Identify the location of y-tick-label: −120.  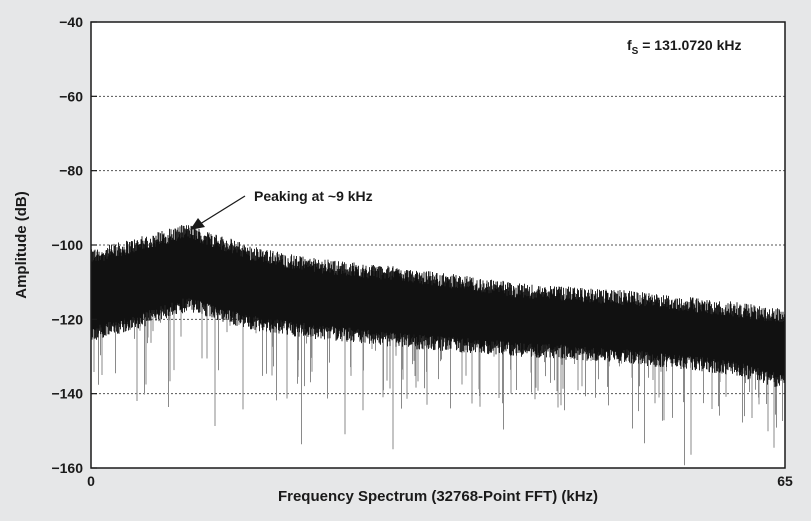
(67, 319).